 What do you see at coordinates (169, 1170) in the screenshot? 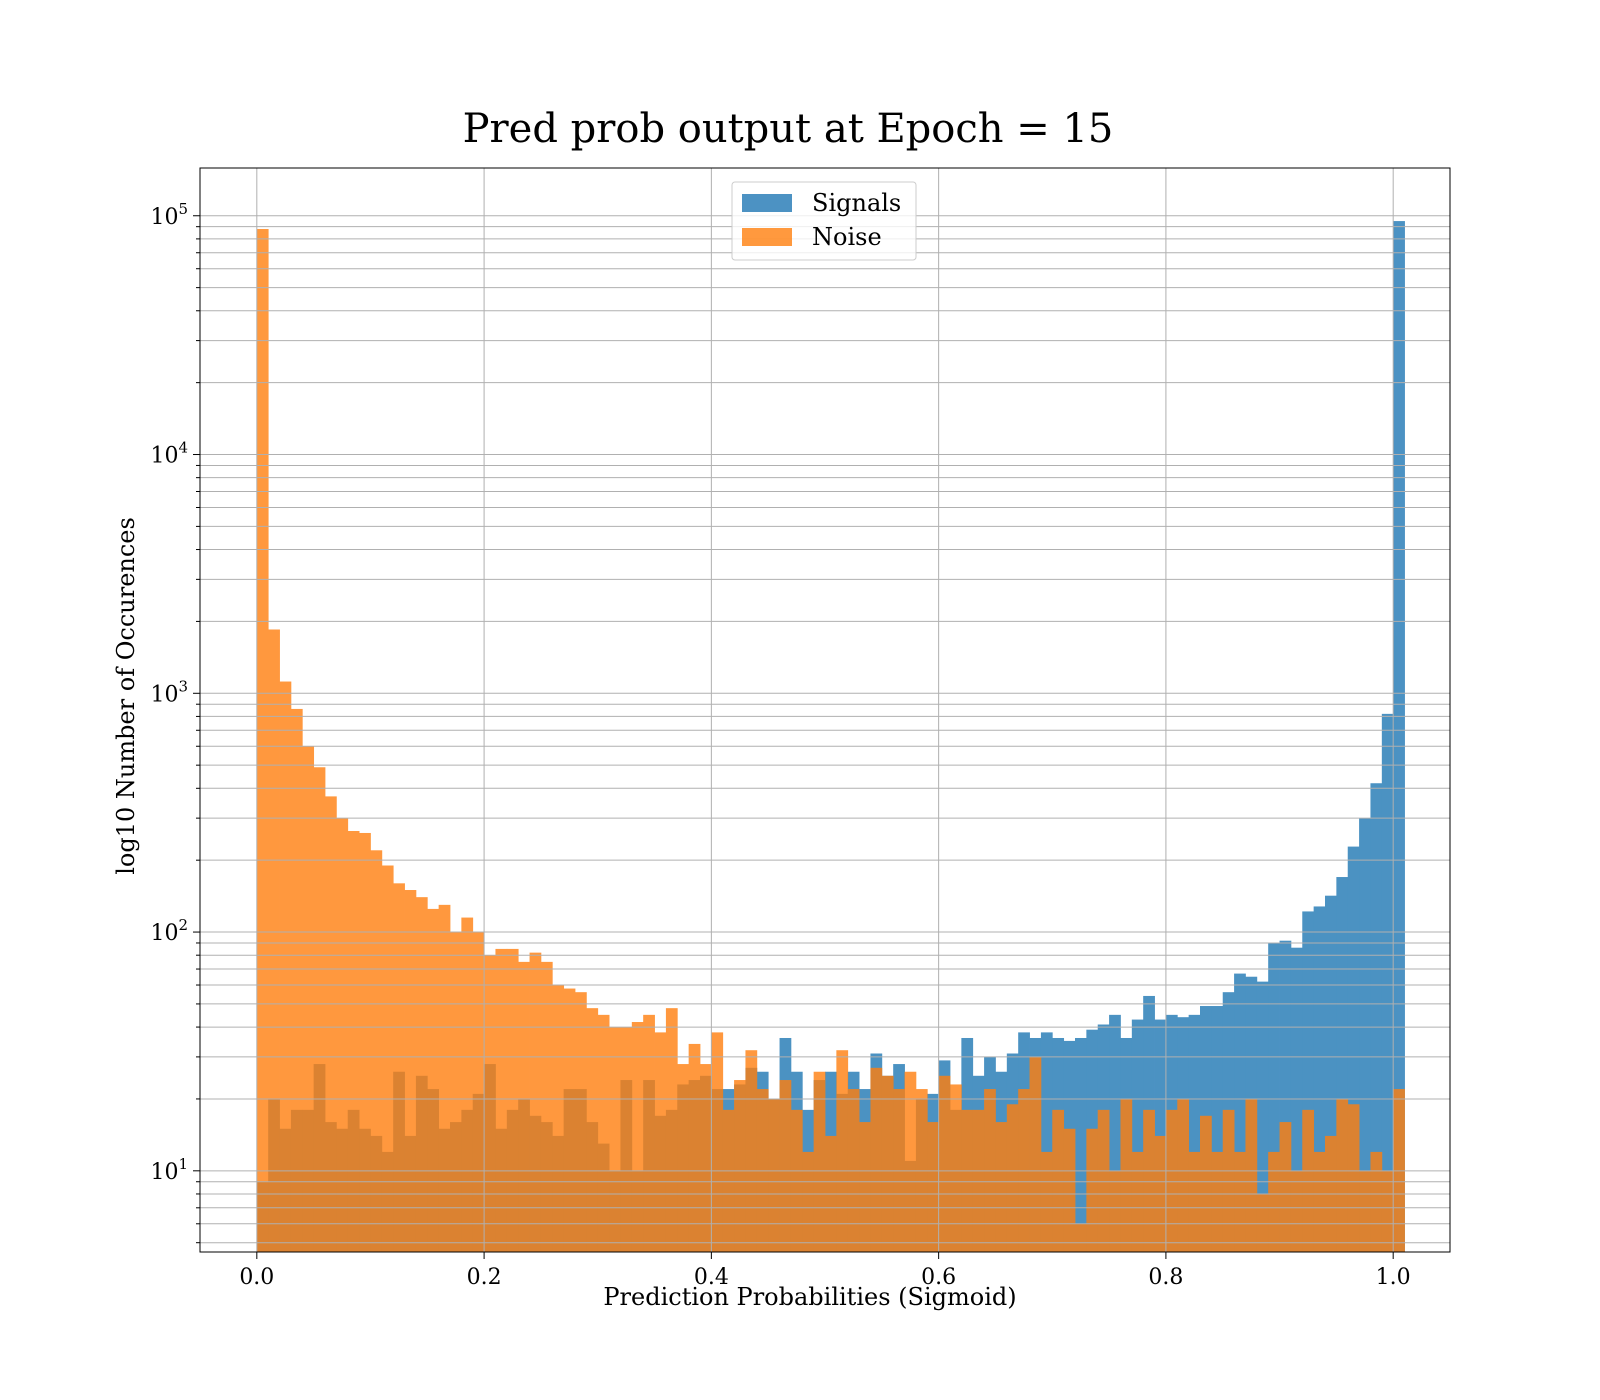
I see `y-tick-label-0: 10¹` at bounding box center [169, 1170].